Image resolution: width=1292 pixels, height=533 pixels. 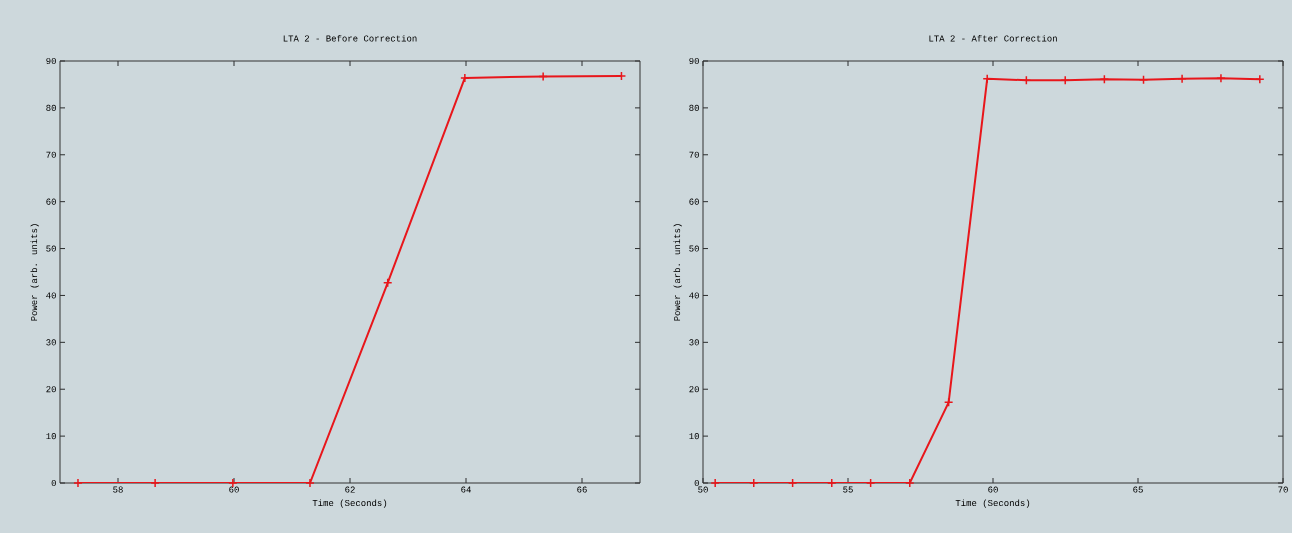 I want to click on x-tick-label: 55, so click(x=848, y=489).